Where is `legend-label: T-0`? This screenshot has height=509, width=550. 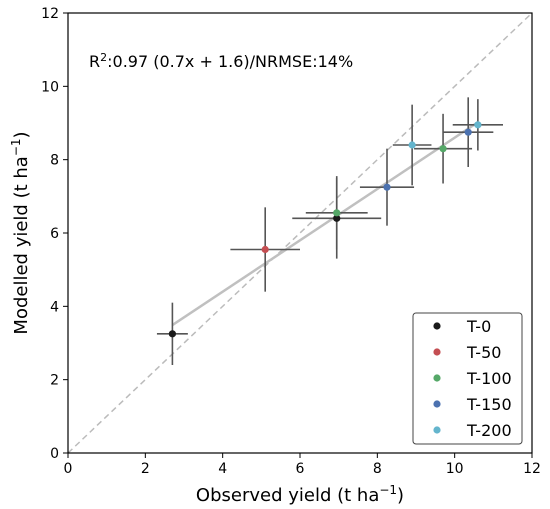 legend-label: T-0 is located at coordinates (478, 326).